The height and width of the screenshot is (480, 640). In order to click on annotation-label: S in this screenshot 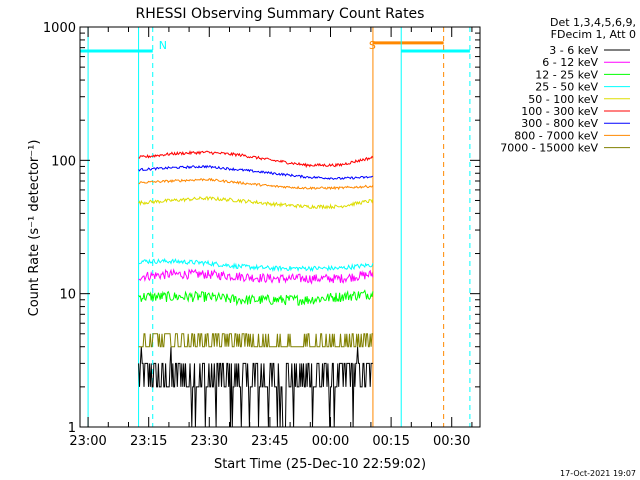, I will do `click(372, 45)`.